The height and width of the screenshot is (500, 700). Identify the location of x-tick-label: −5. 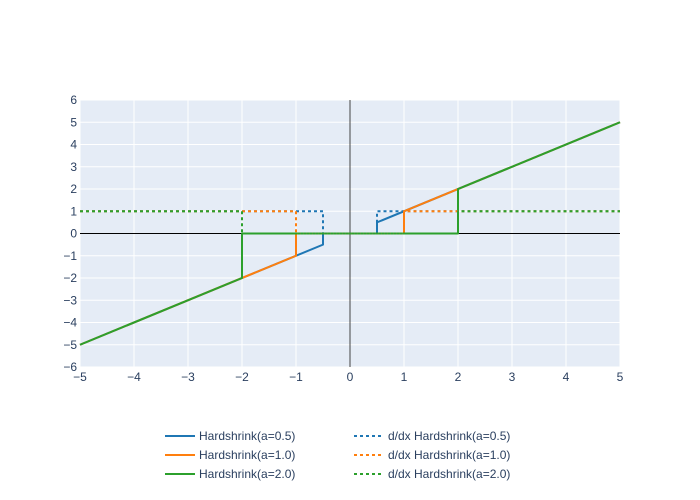
(80, 377).